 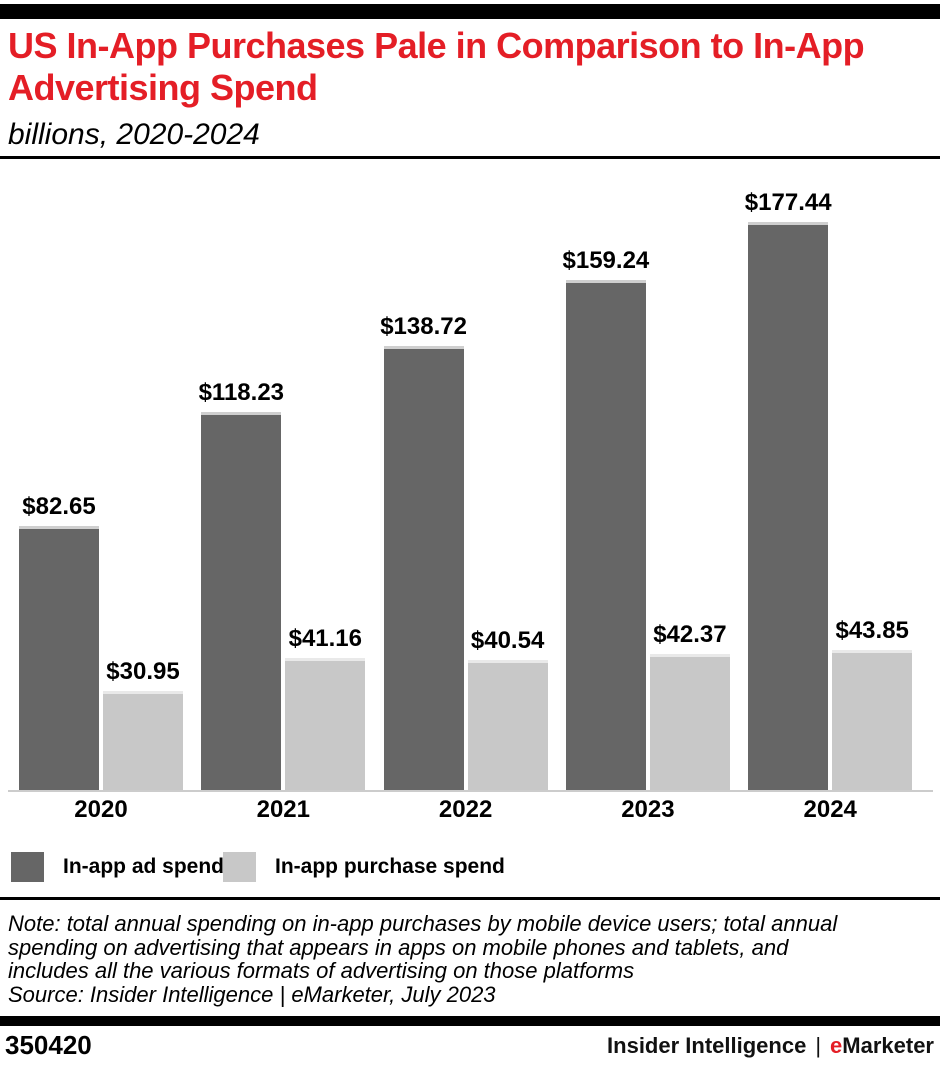 What do you see at coordinates (423, 568) in the screenshot?
I see `bar-ad-spend-2022` at bounding box center [423, 568].